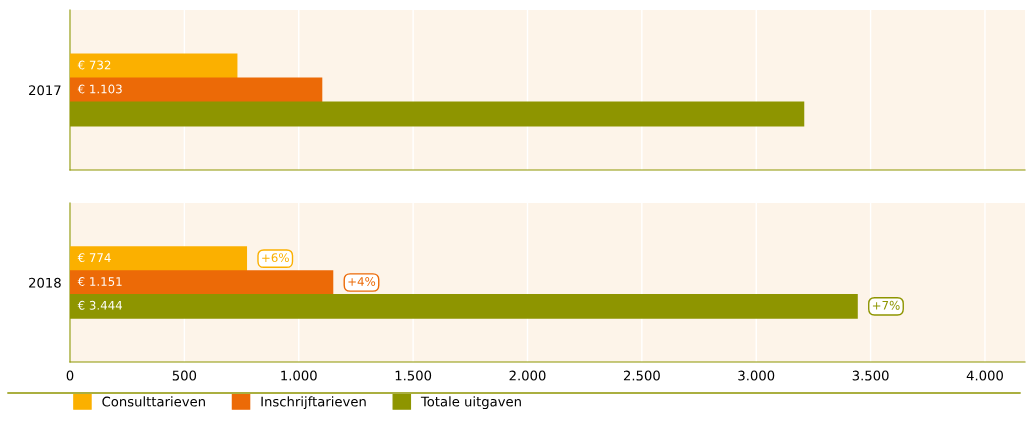  I want to click on y-tick-label: 2017, so click(45, 90).